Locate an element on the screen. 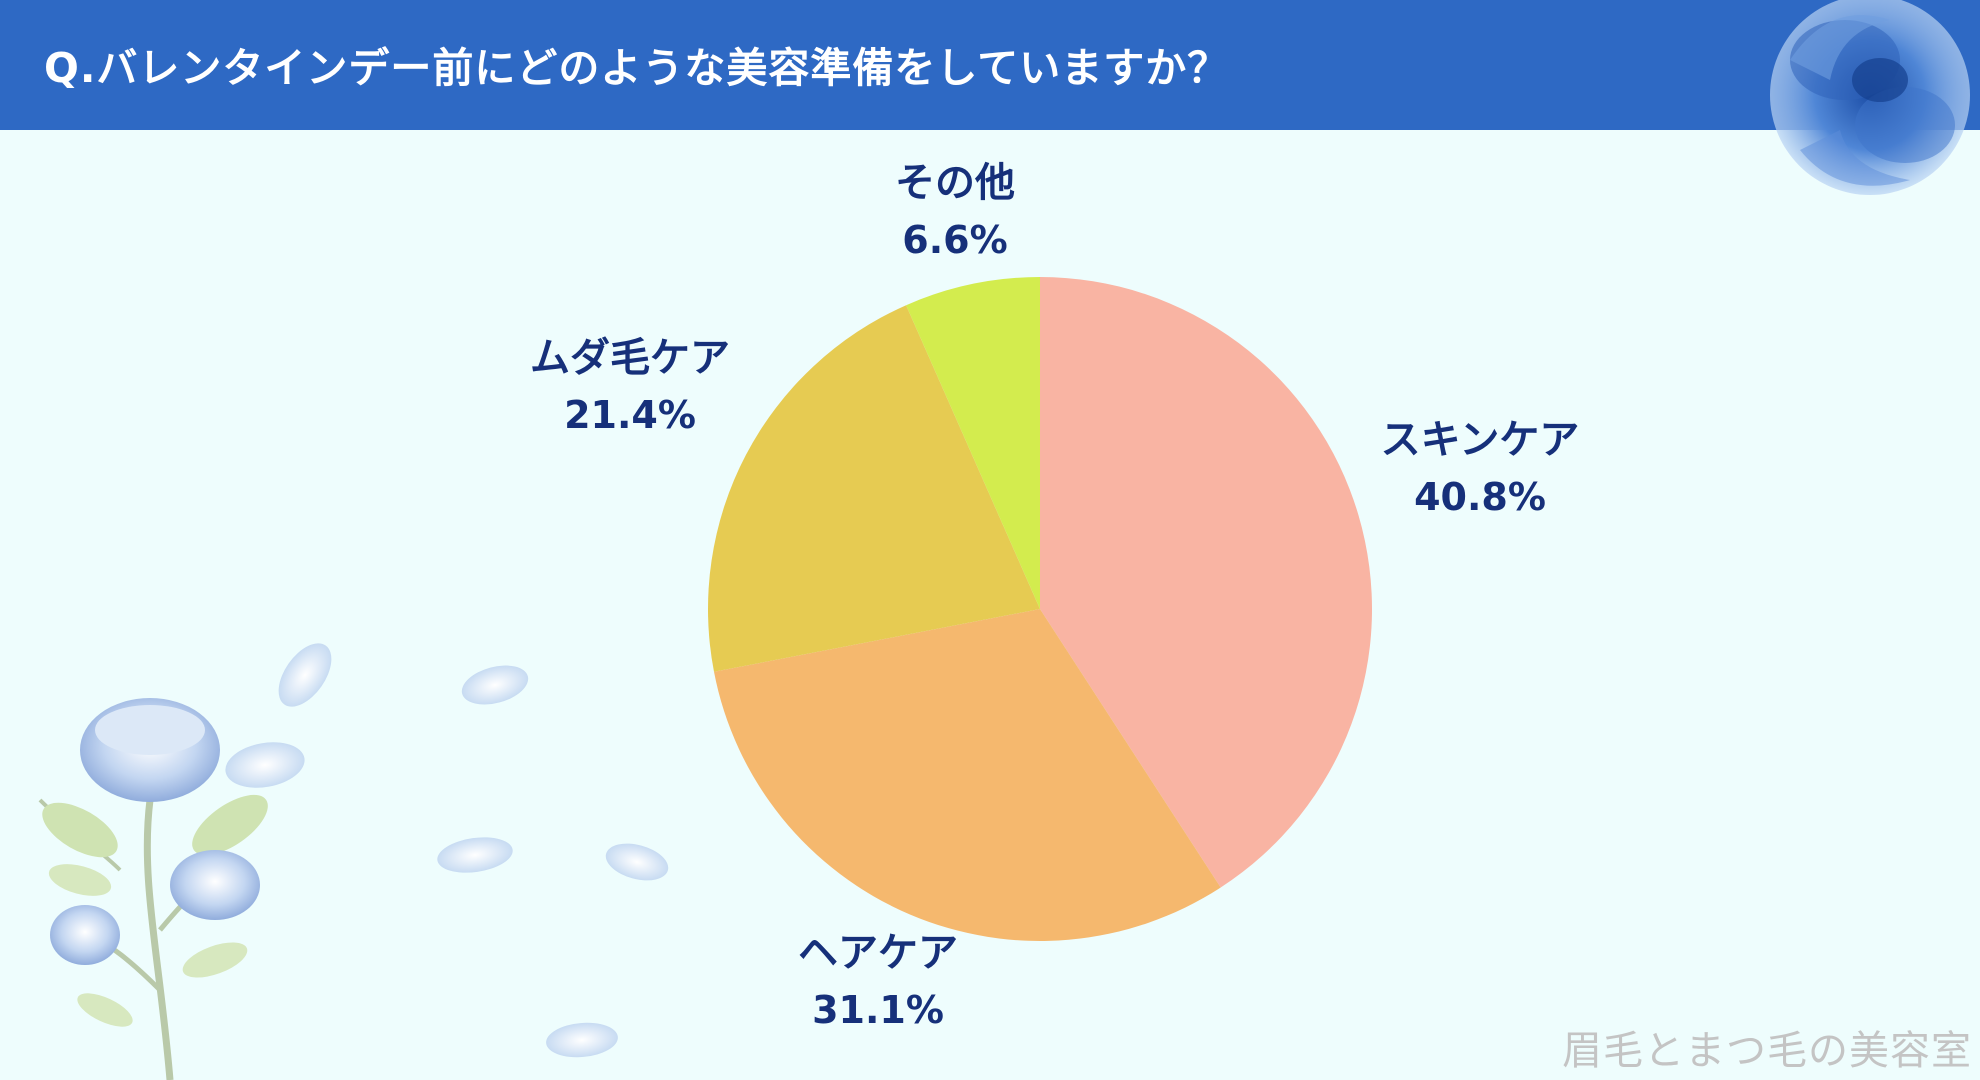  title-bar: Q.バレンタインデー前にどのような美容準備をしていますか？ is located at coordinates (990, 65).